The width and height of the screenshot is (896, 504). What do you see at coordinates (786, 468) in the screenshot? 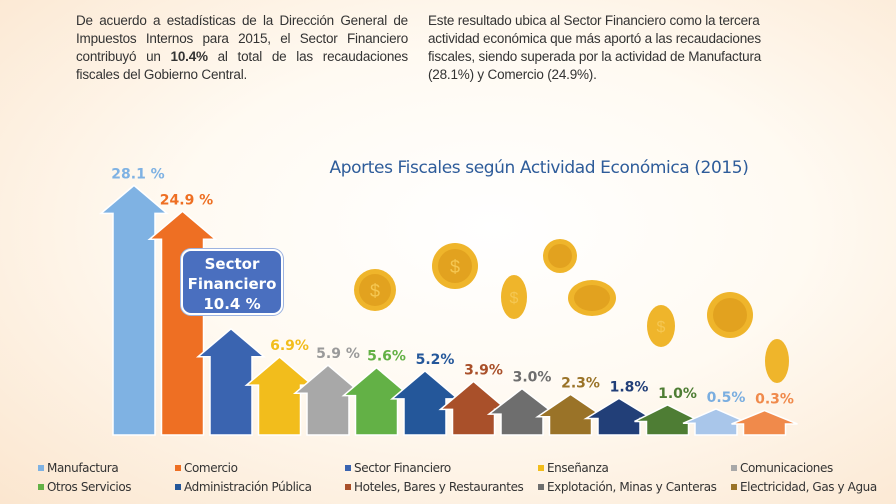
I see `legend-label: Comunicaciones` at bounding box center [786, 468].